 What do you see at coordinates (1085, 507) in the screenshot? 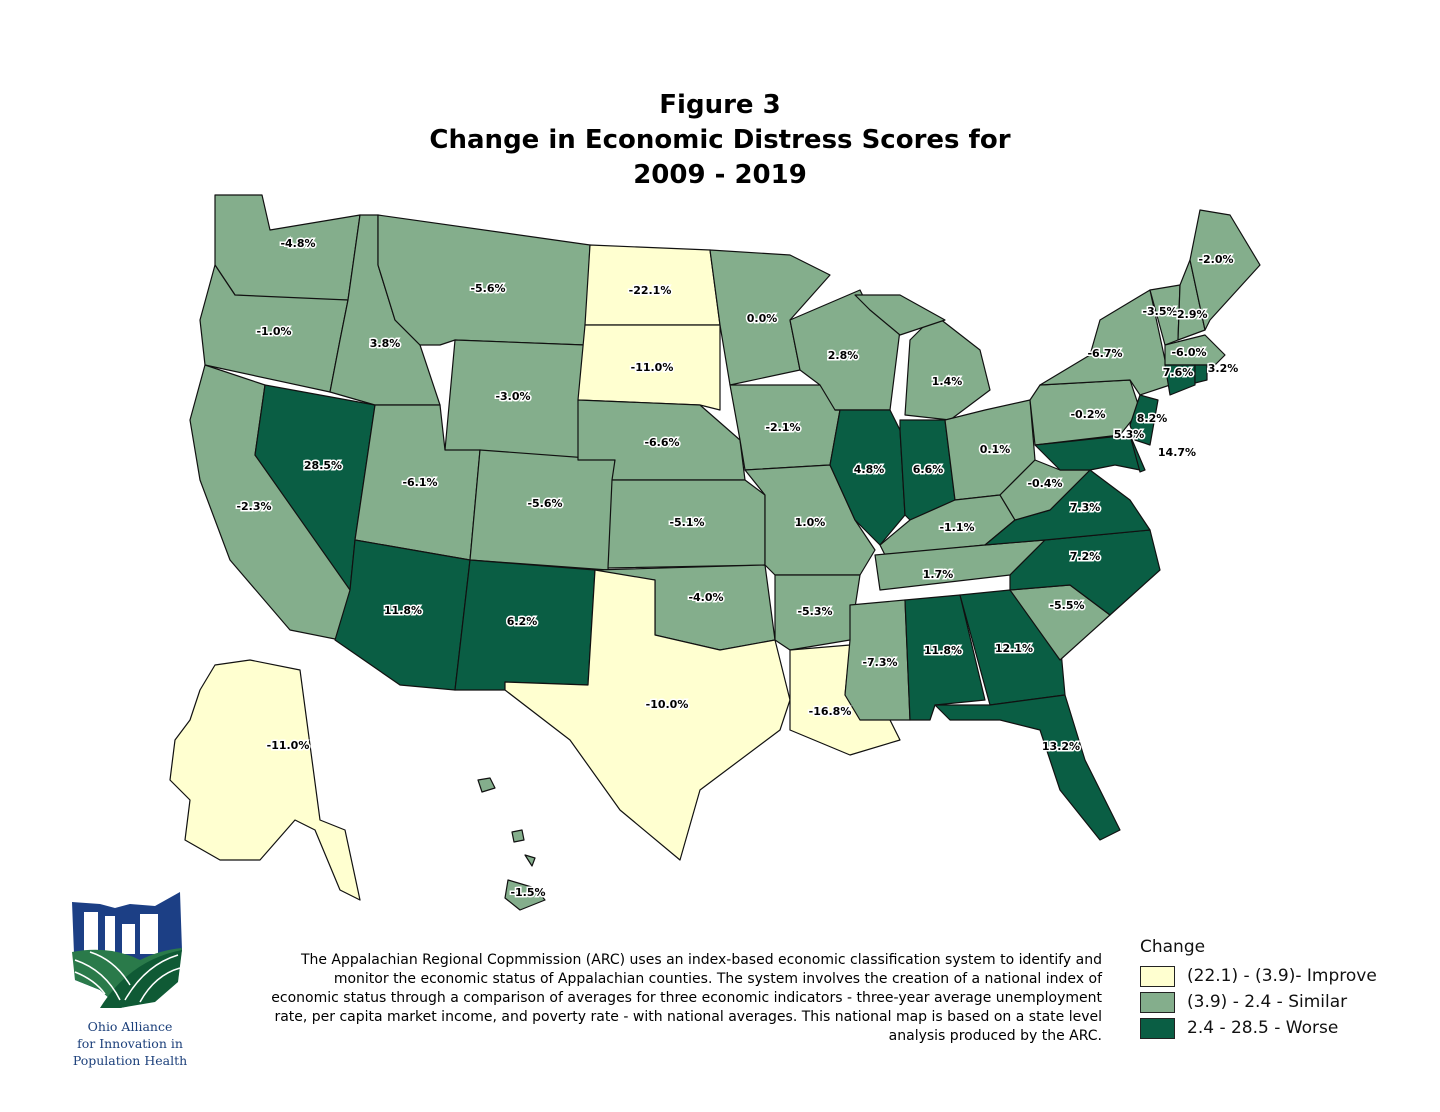
I see `region-value-label: 7.3%` at bounding box center [1085, 507].